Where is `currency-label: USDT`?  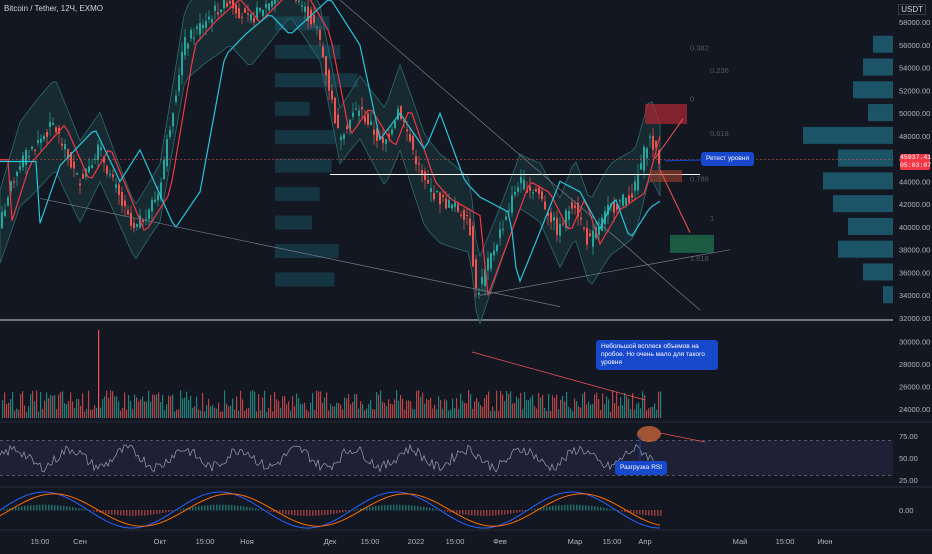
currency-label: USDT is located at coordinates (912, 9).